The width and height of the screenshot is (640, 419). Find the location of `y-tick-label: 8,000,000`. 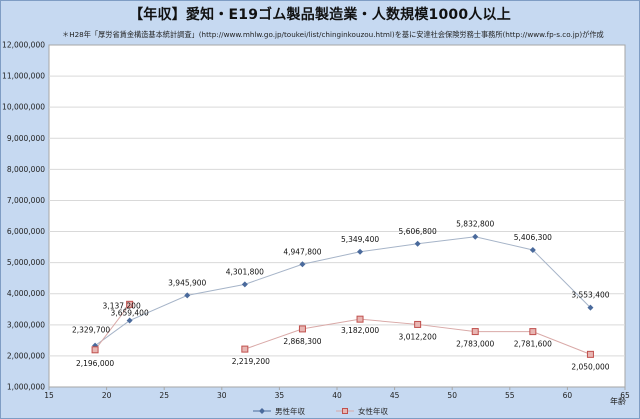

y-tick-label: 8,000,000 is located at coordinates (26, 169).